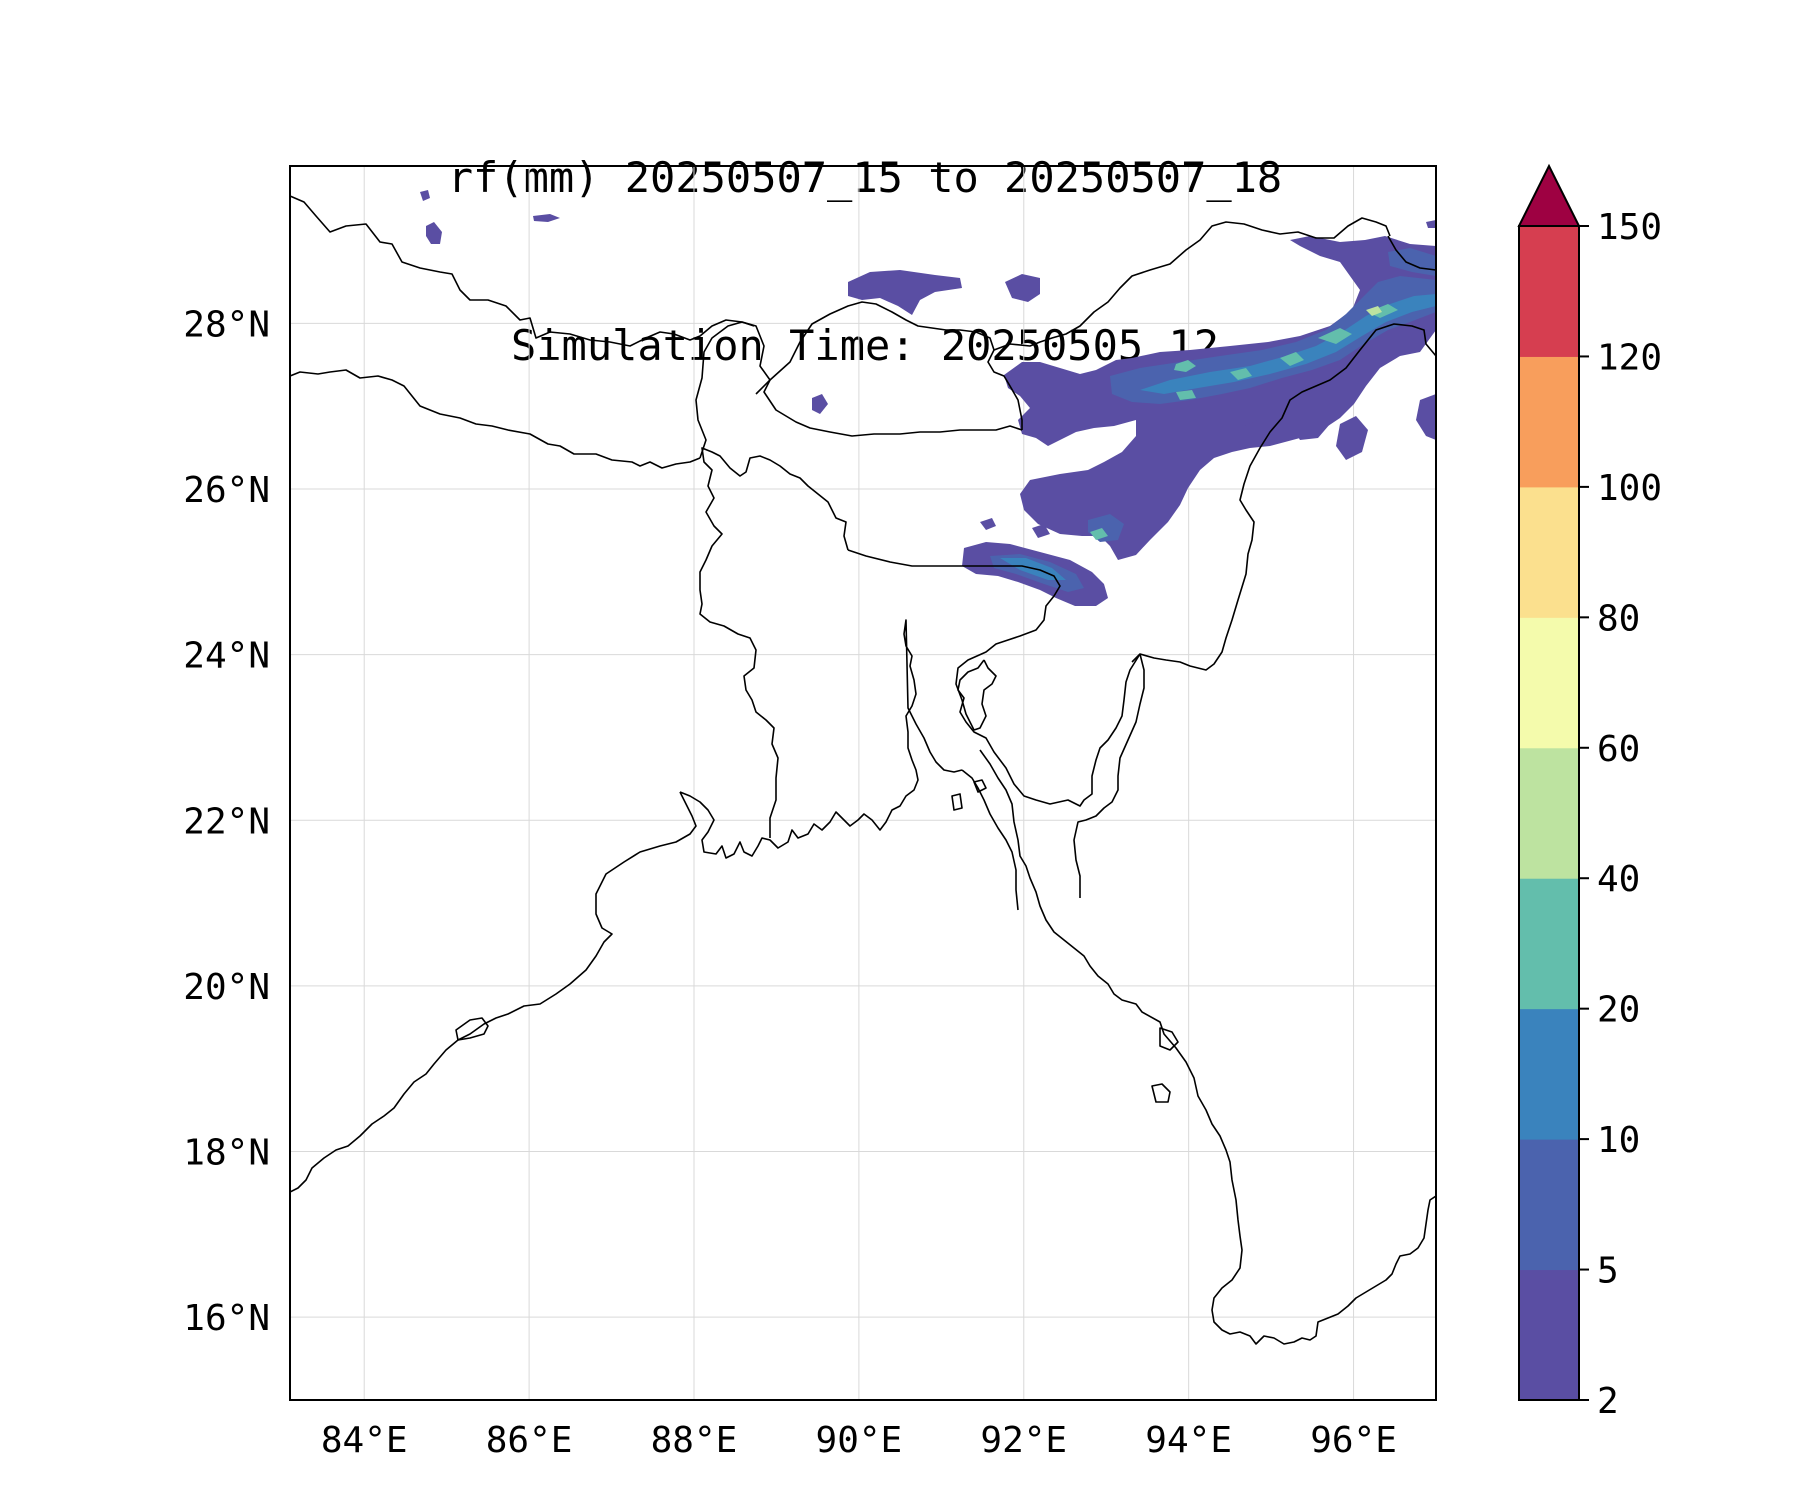  Describe the element at coordinates (1618, 1010) in the screenshot. I see `colorbar-tick-label: 20` at that location.